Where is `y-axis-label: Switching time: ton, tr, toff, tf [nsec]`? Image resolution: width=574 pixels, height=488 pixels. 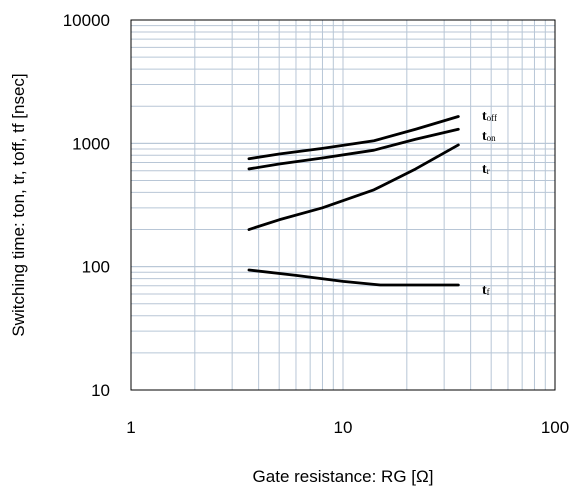
y-axis-label: Switching time: ton, tr, toff, tf [nsec] is located at coordinates (18, 204).